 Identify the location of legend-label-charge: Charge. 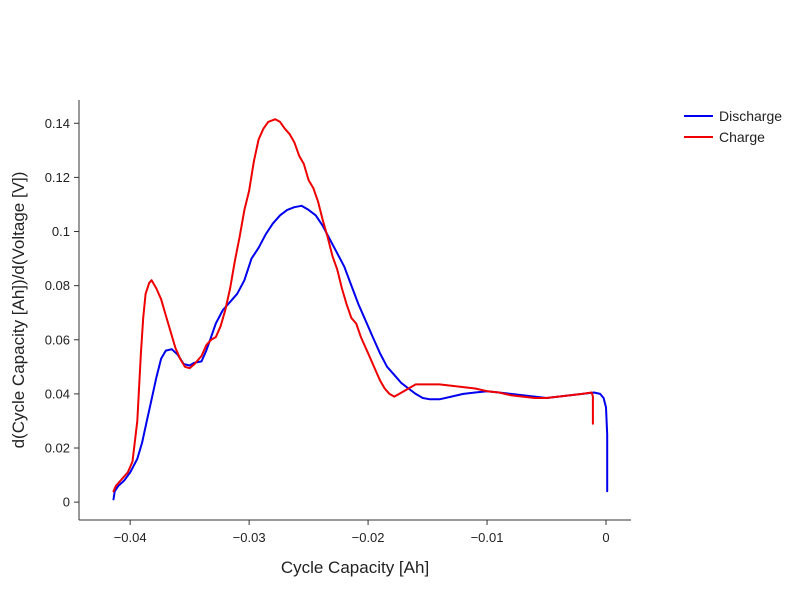
(742, 137).